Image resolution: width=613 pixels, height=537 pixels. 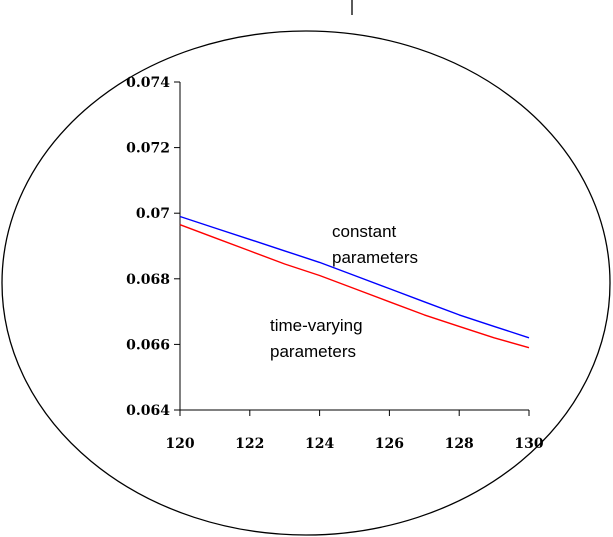 I want to click on x-tick-label: 120, so click(x=179, y=444).